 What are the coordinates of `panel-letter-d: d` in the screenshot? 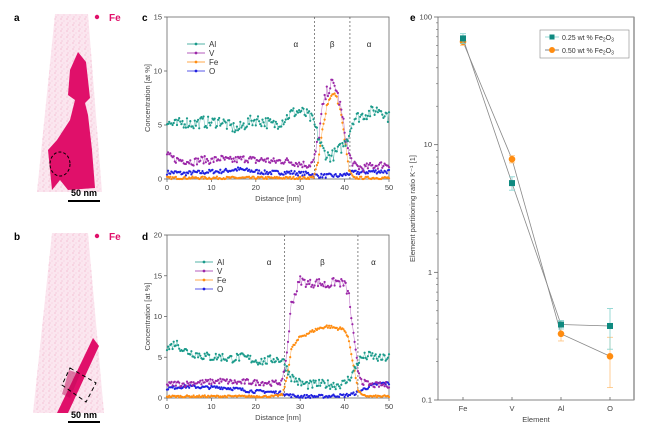 It's located at (145, 237).